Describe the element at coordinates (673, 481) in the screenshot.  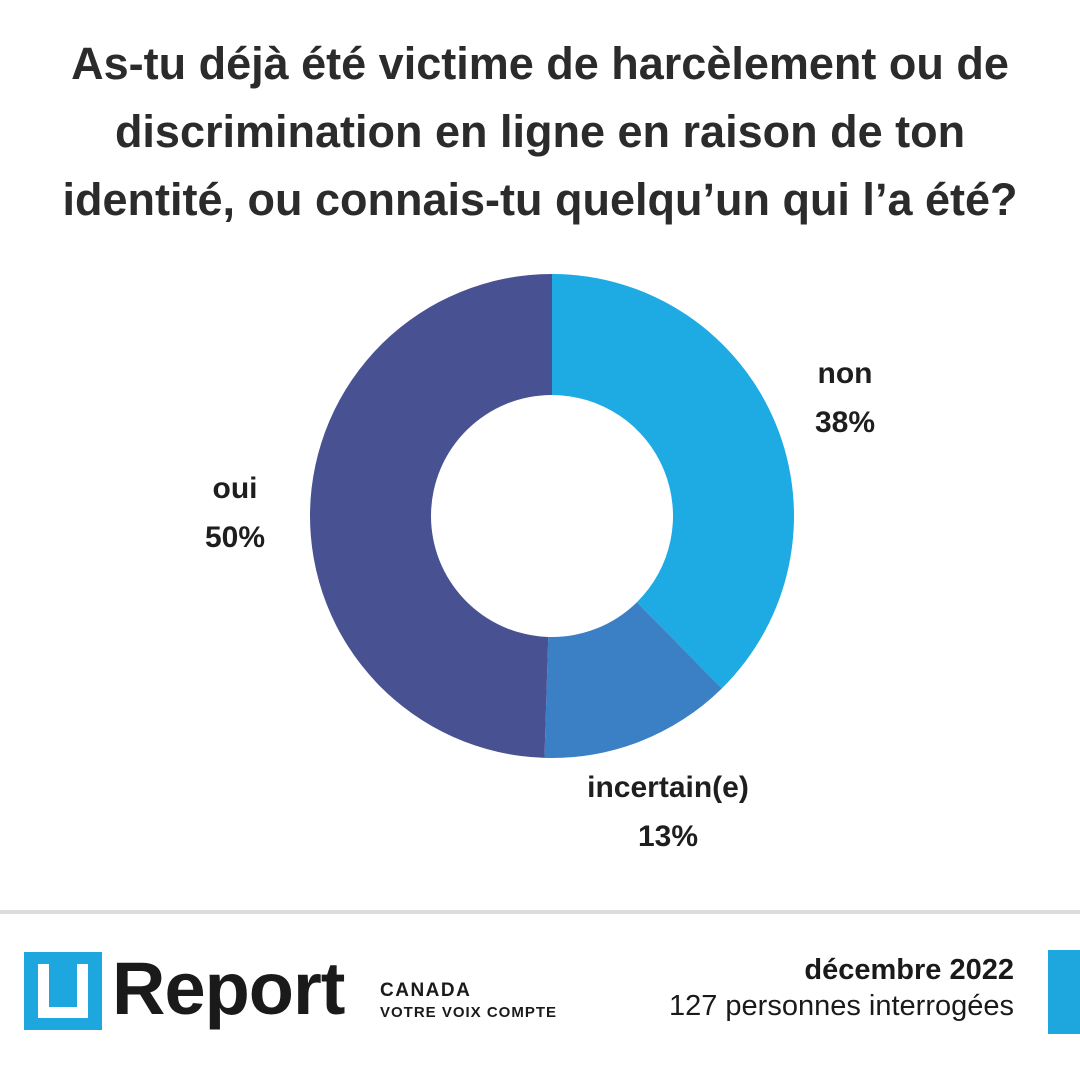
I see `donut-slice-non` at that location.